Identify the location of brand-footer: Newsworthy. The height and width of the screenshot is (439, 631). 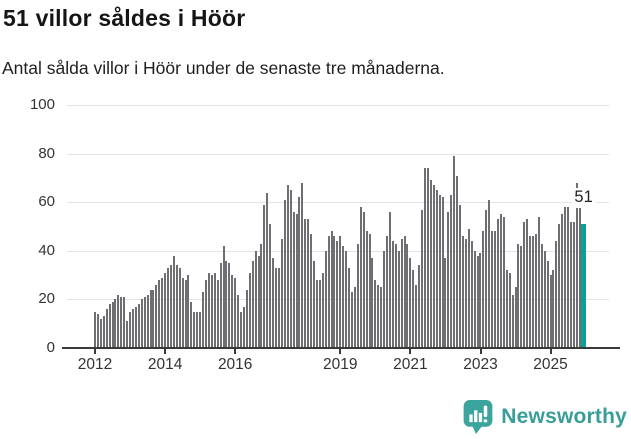
(544, 417).